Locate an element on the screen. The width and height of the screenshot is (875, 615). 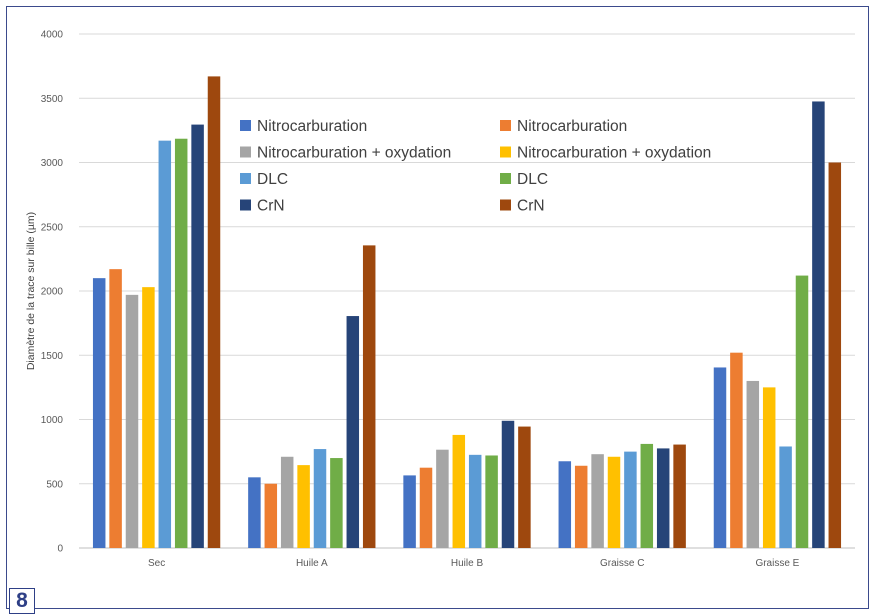
y-tick-label: 2500 is located at coordinates (52, 227).